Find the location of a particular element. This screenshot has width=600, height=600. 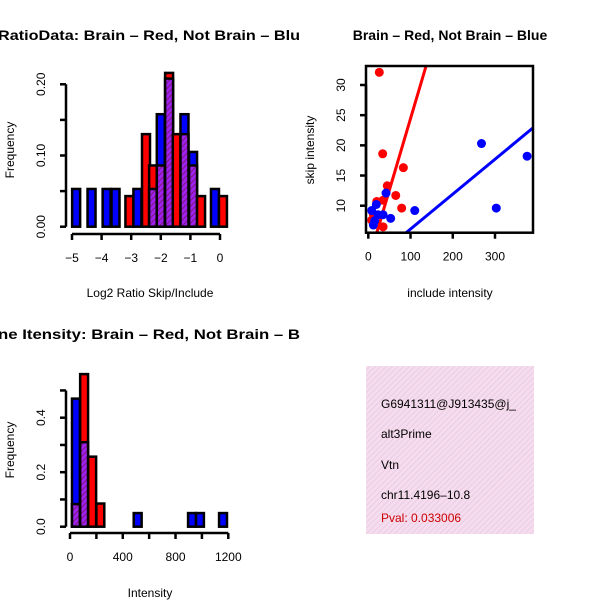

intensity-histogram-ylabel: Frequency is located at coordinates (10, 450).